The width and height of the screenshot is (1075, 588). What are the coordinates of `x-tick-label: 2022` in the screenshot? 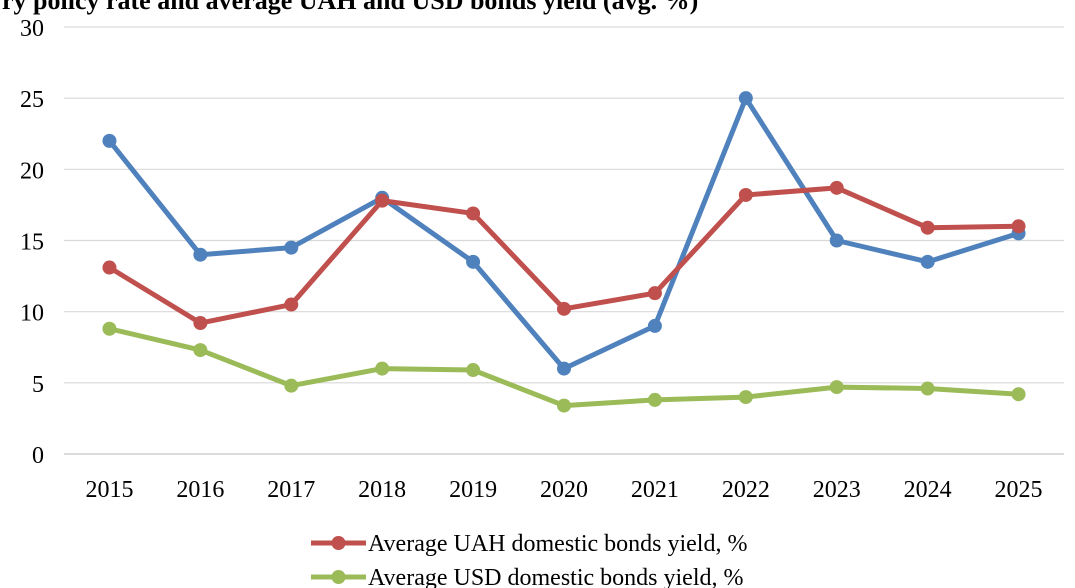 It's located at (746, 490).